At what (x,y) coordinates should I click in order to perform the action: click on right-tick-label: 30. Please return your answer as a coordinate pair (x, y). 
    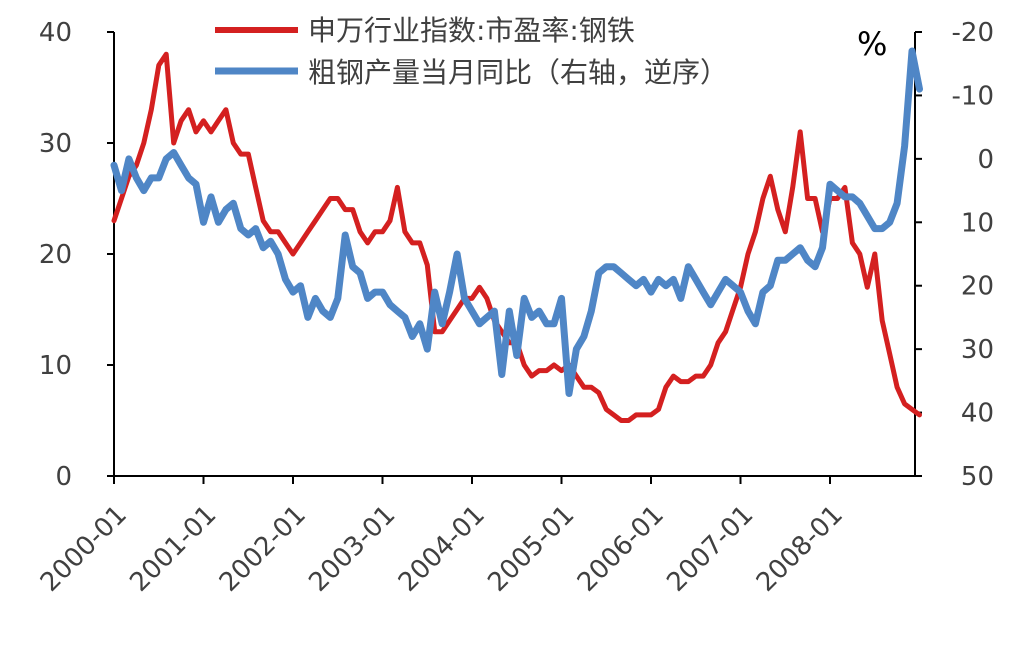
    Looking at the image, I should click on (977, 350).